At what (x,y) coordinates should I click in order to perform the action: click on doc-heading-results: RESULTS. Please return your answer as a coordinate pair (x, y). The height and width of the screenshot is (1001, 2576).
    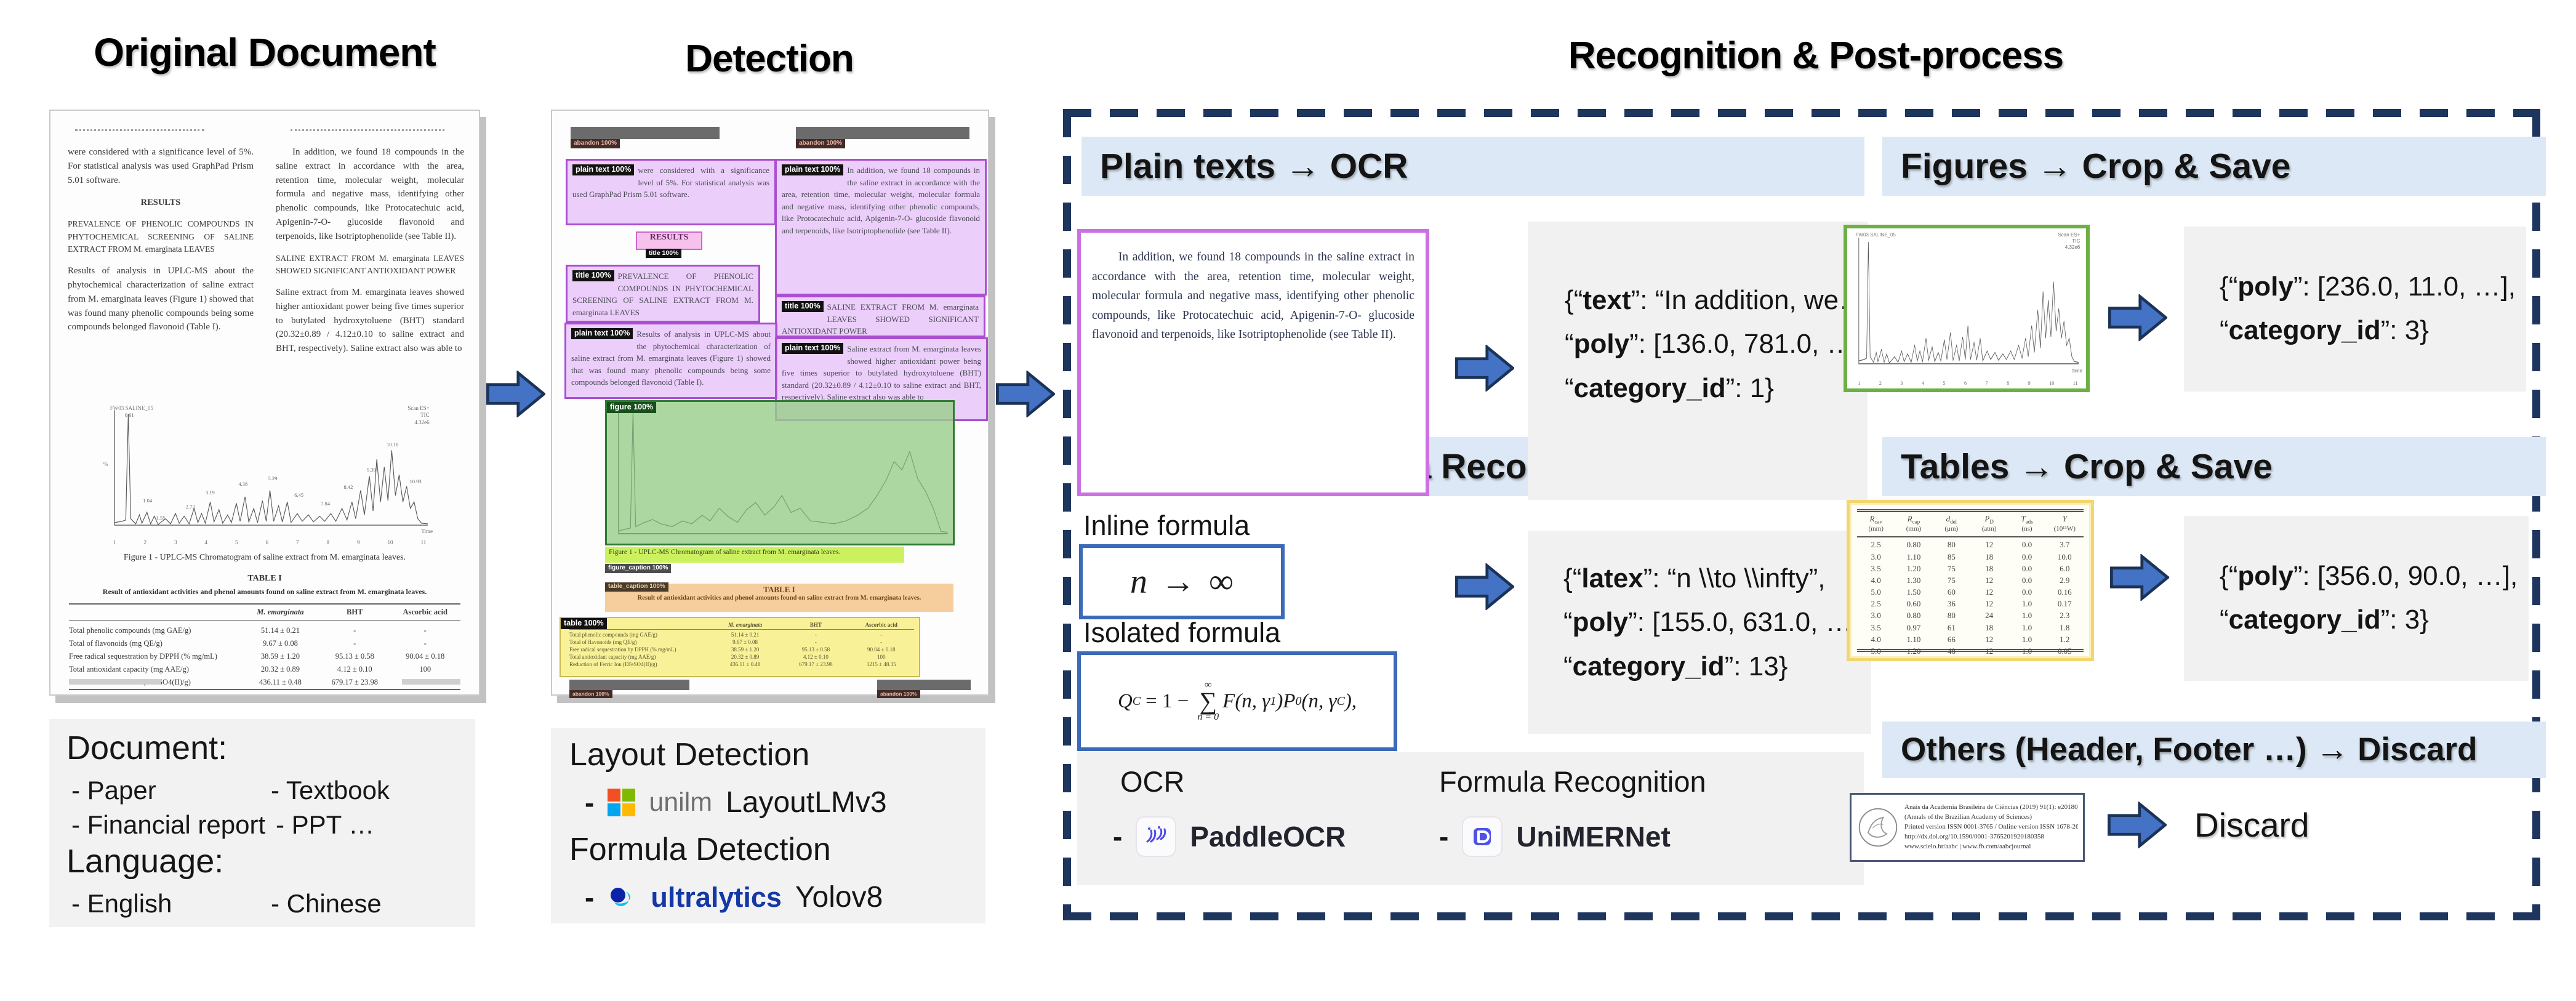
    Looking at the image, I should click on (160, 203).